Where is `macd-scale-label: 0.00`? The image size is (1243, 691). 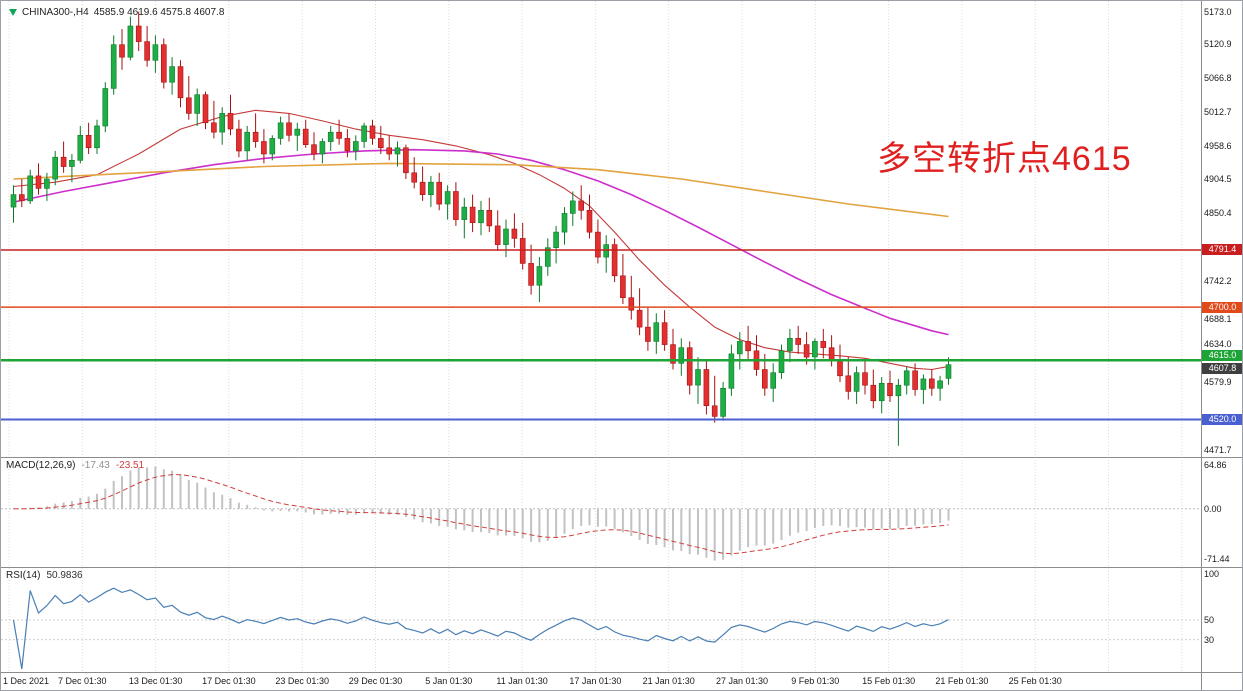
macd-scale-label: 0.00 is located at coordinates (1213, 508).